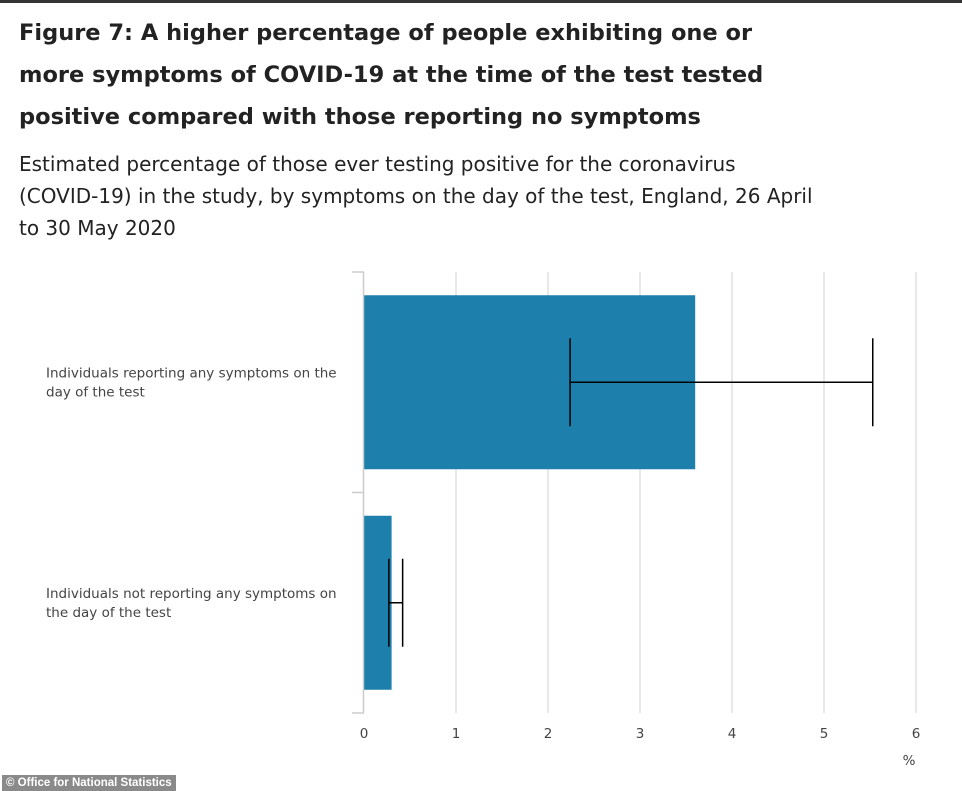 Image resolution: width=962 pixels, height=791 pixels. Describe the element at coordinates (364, 734) in the screenshot. I see `x-tick-label: 0` at that location.